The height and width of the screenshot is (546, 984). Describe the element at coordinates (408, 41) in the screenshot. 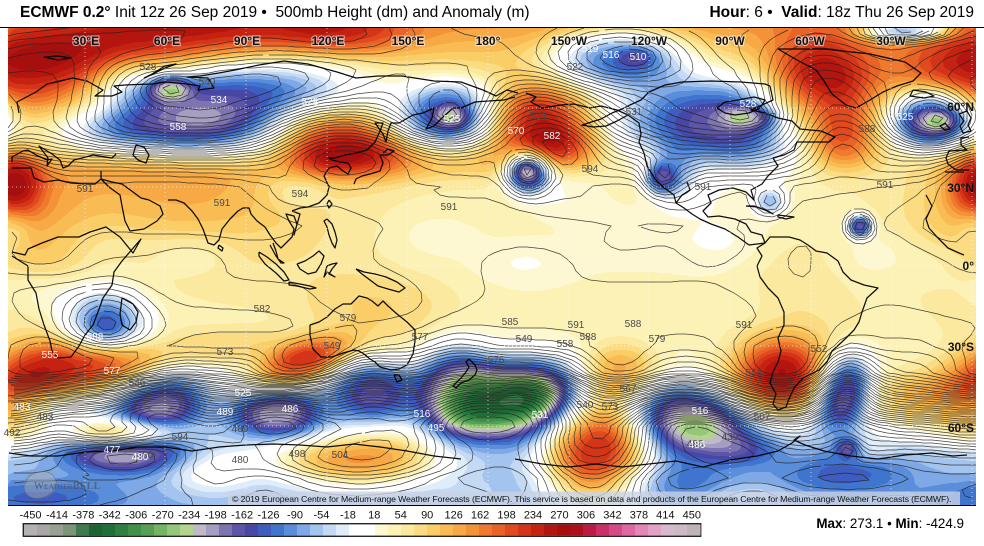

I see `svg-text: 150°E` at that location.